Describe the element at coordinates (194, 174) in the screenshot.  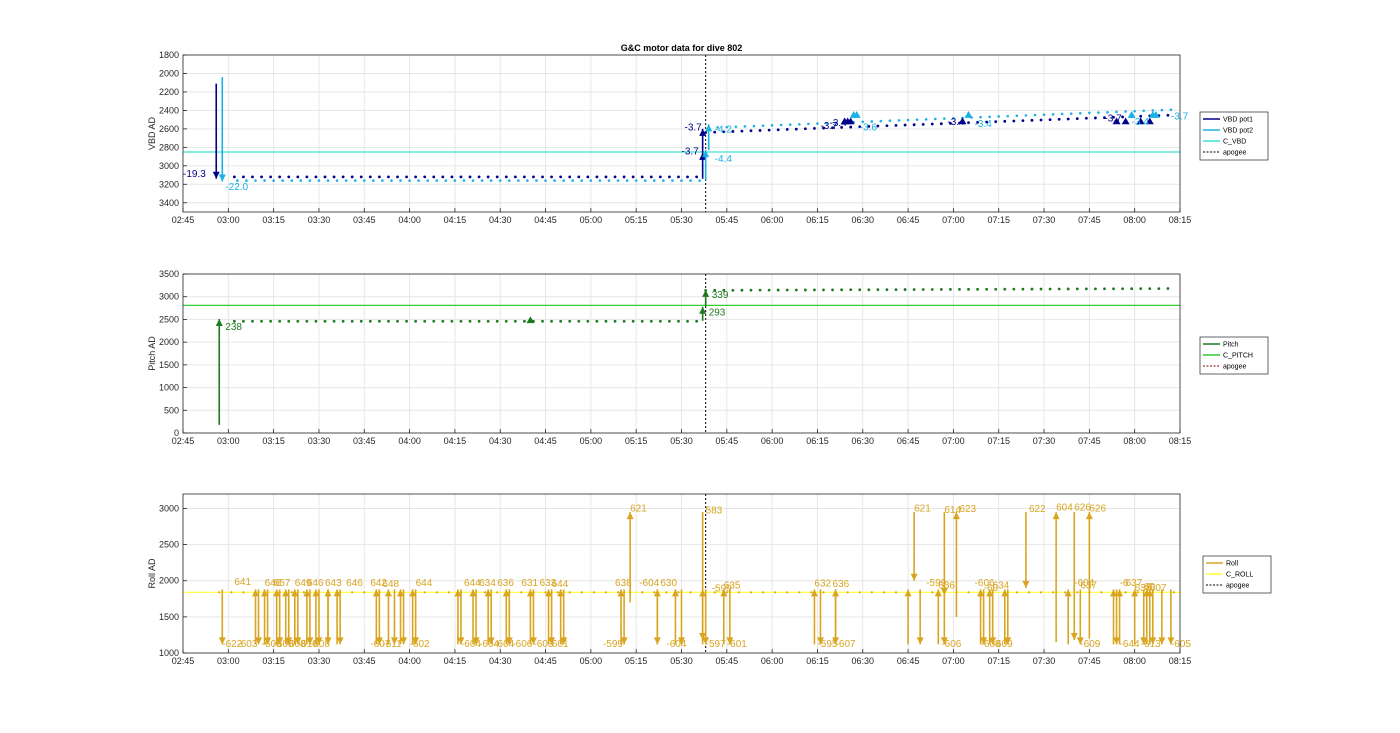
I see `data-label: -19.3` at that location.